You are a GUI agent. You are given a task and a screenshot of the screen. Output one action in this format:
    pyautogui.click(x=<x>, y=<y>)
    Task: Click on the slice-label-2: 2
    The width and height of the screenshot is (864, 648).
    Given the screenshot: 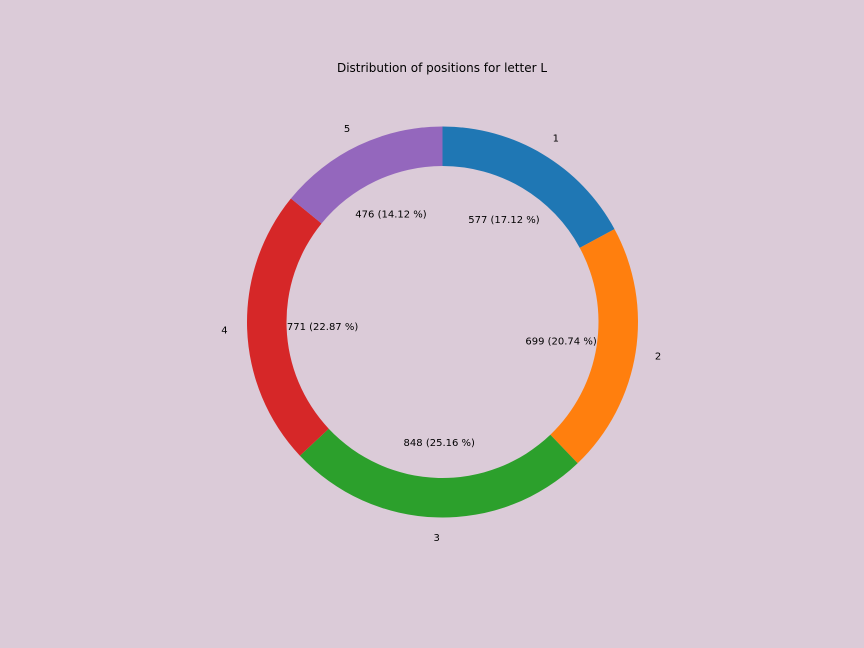 What is the action you would take?
    pyautogui.click(x=658, y=356)
    